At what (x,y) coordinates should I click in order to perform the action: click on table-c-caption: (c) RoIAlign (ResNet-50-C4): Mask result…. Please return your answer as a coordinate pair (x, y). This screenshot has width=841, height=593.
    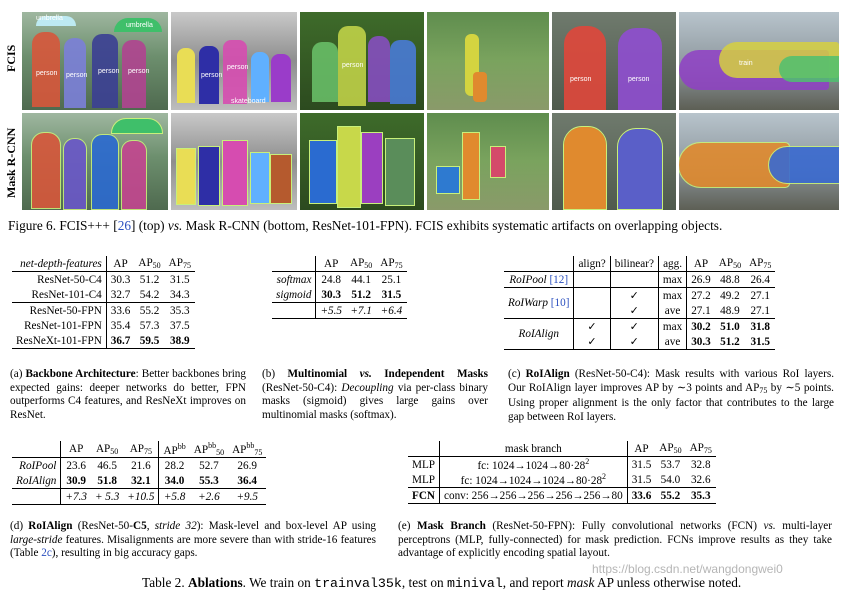
    Looking at the image, I should click on (671, 395).